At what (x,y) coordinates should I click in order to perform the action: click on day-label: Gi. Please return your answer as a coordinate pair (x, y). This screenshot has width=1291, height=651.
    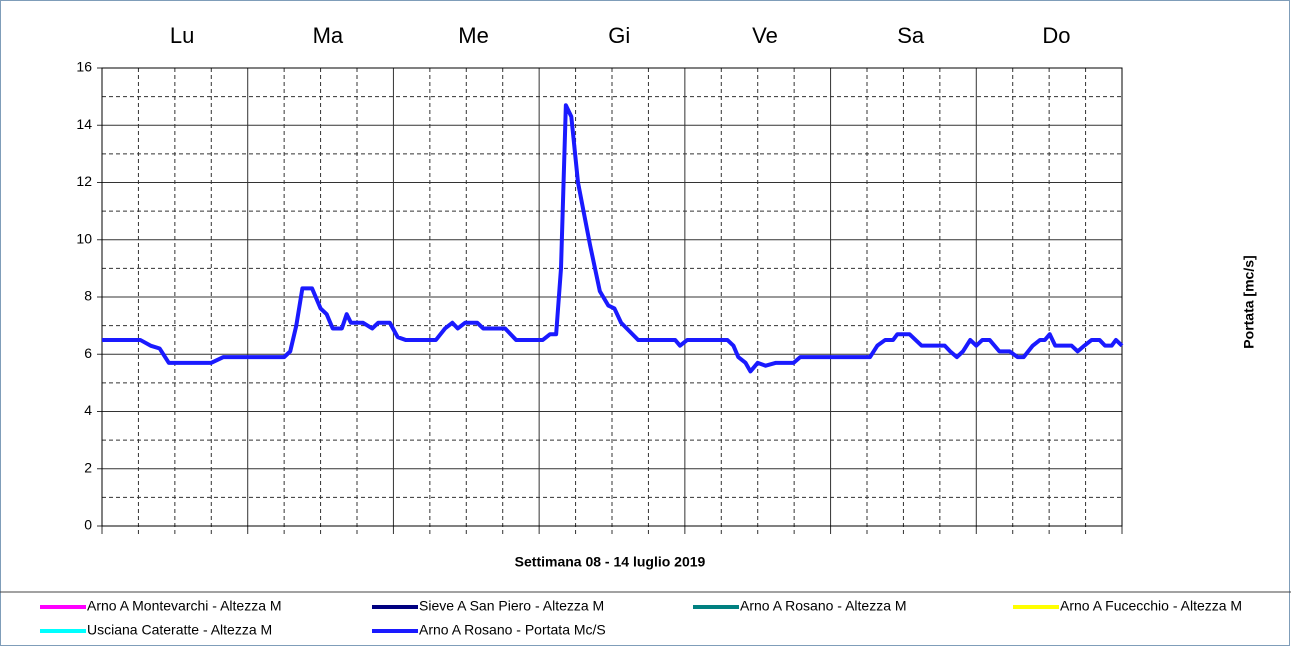
    Looking at the image, I should click on (619, 35).